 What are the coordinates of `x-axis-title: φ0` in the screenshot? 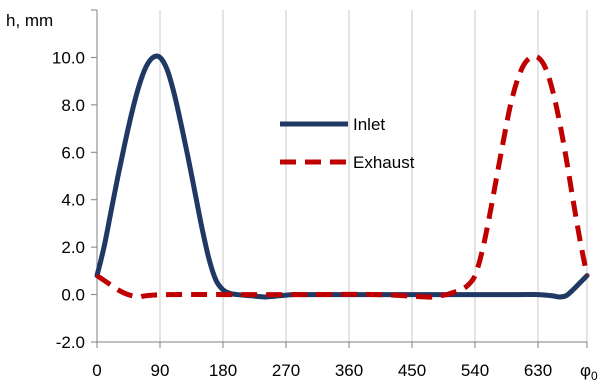 It's located at (589, 372).